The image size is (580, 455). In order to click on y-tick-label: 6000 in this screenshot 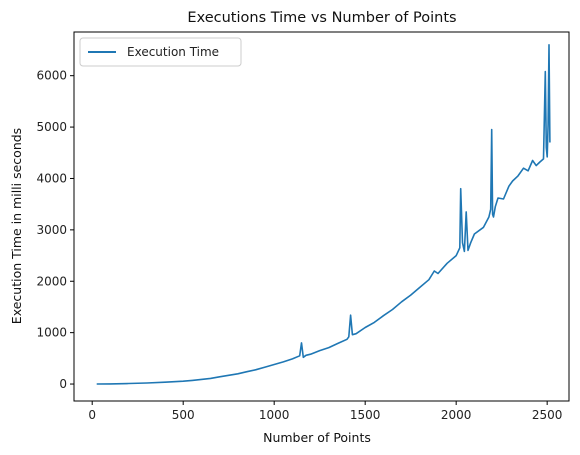, I will do `click(51, 76)`.